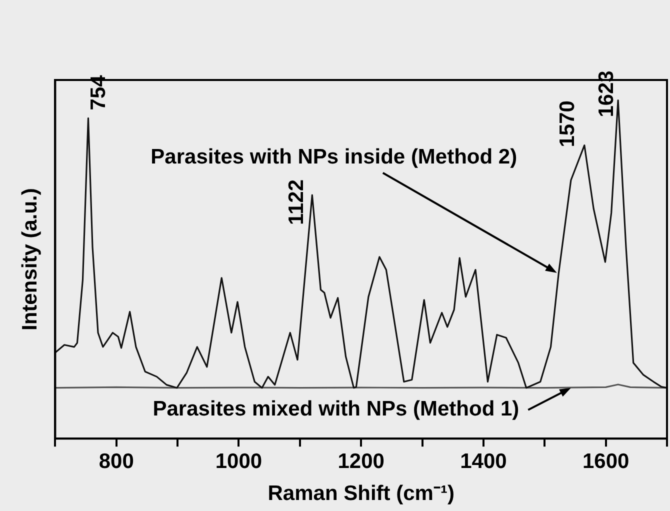 The width and height of the screenshot is (670, 511). Describe the element at coordinates (606, 94) in the screenshot. I see `annotation: 1623` at that location.